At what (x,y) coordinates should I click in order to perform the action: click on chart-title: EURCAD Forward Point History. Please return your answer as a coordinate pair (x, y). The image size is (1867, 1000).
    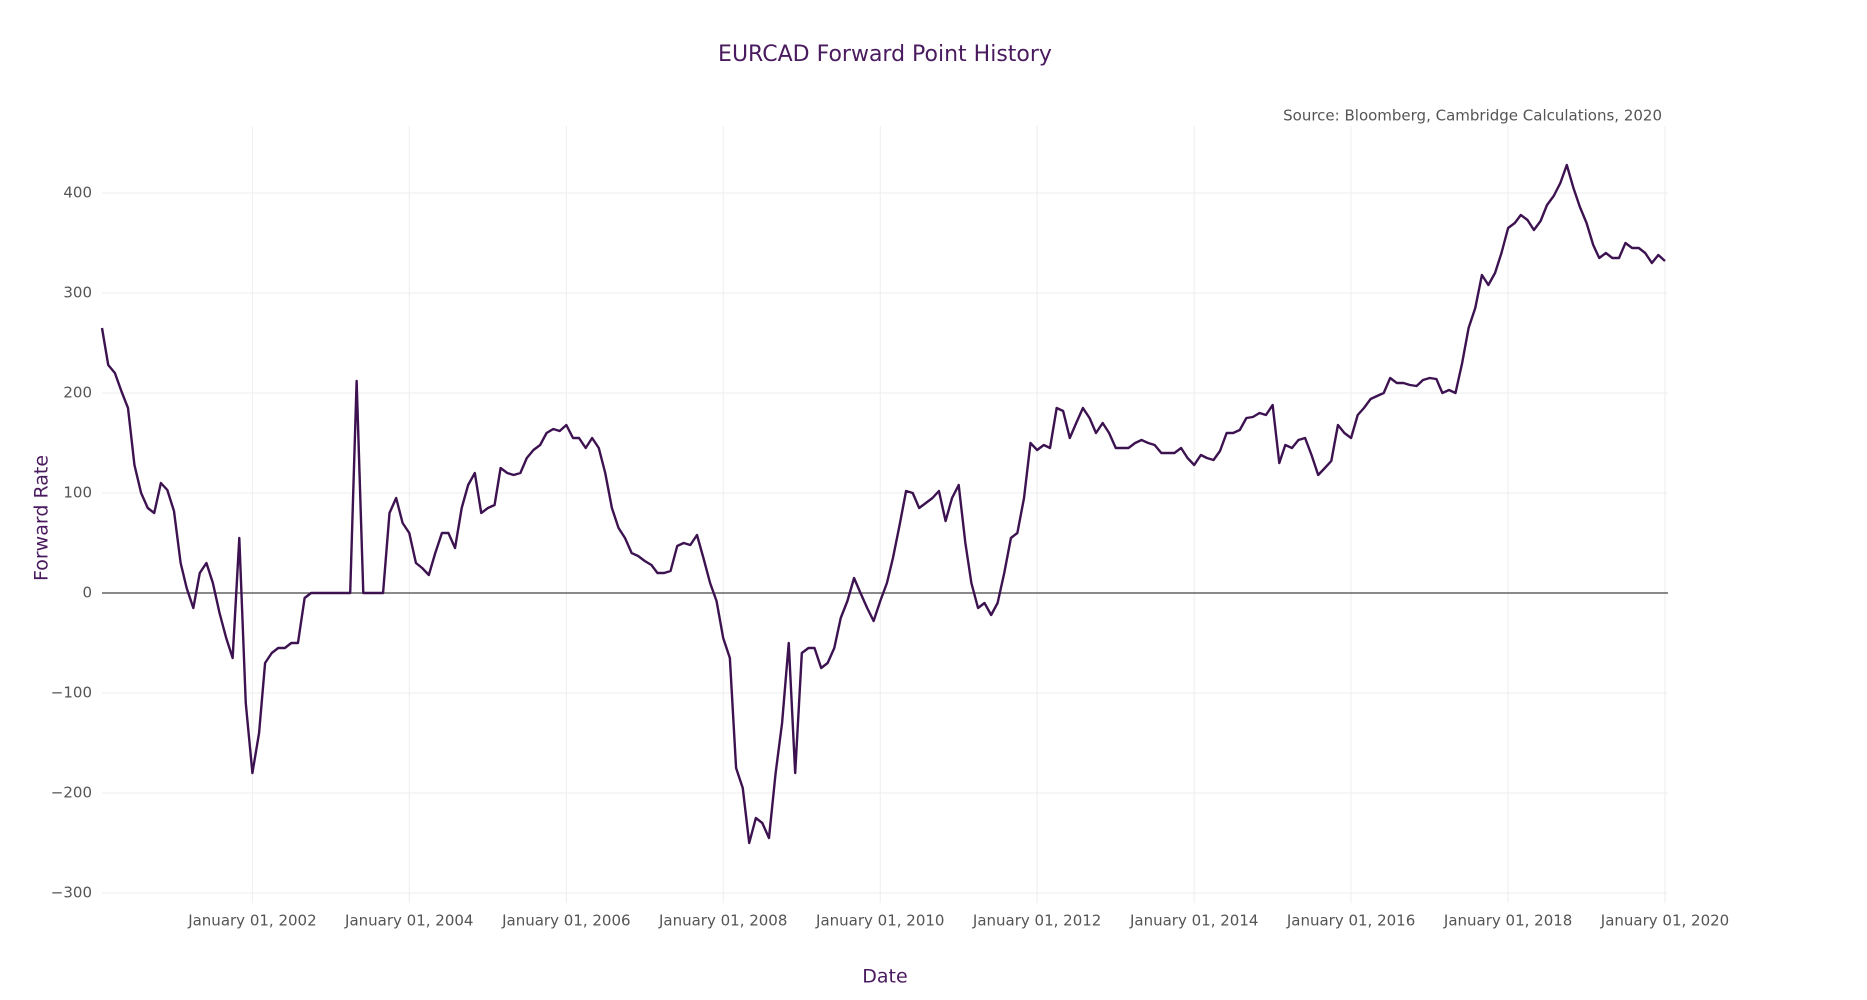
    Looking at the image, I should click on (885, 54).